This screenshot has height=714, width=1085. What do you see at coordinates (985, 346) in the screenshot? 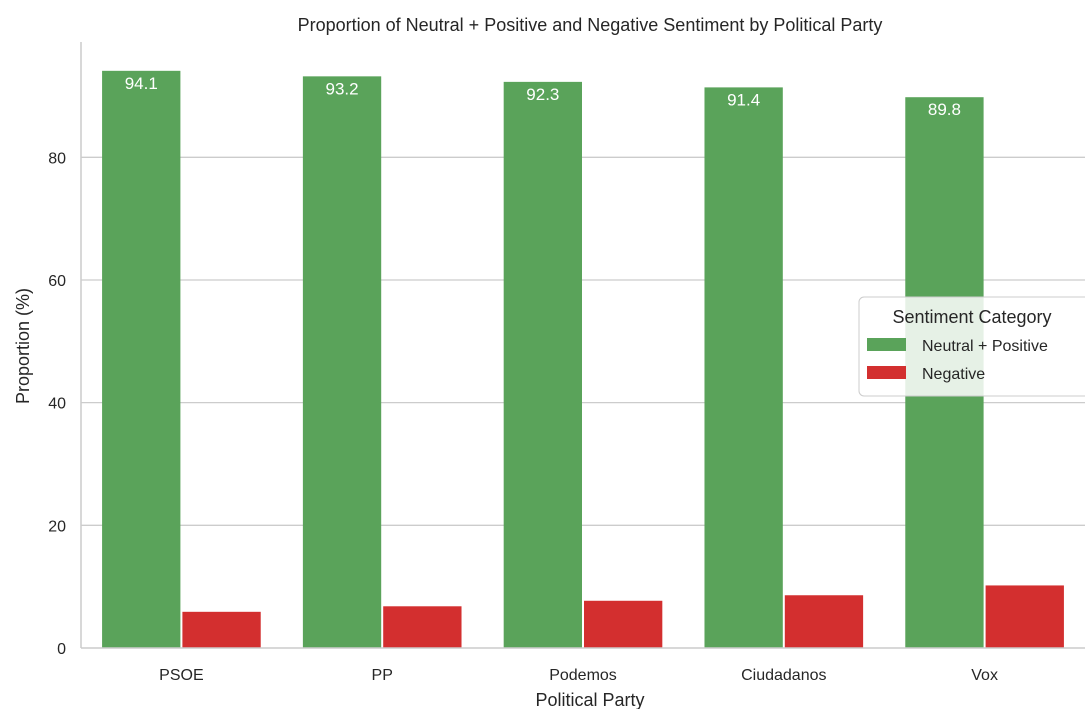
I see `legend-label-neutral-positive: Neutral + Positive` at bounding box center [985, 346].